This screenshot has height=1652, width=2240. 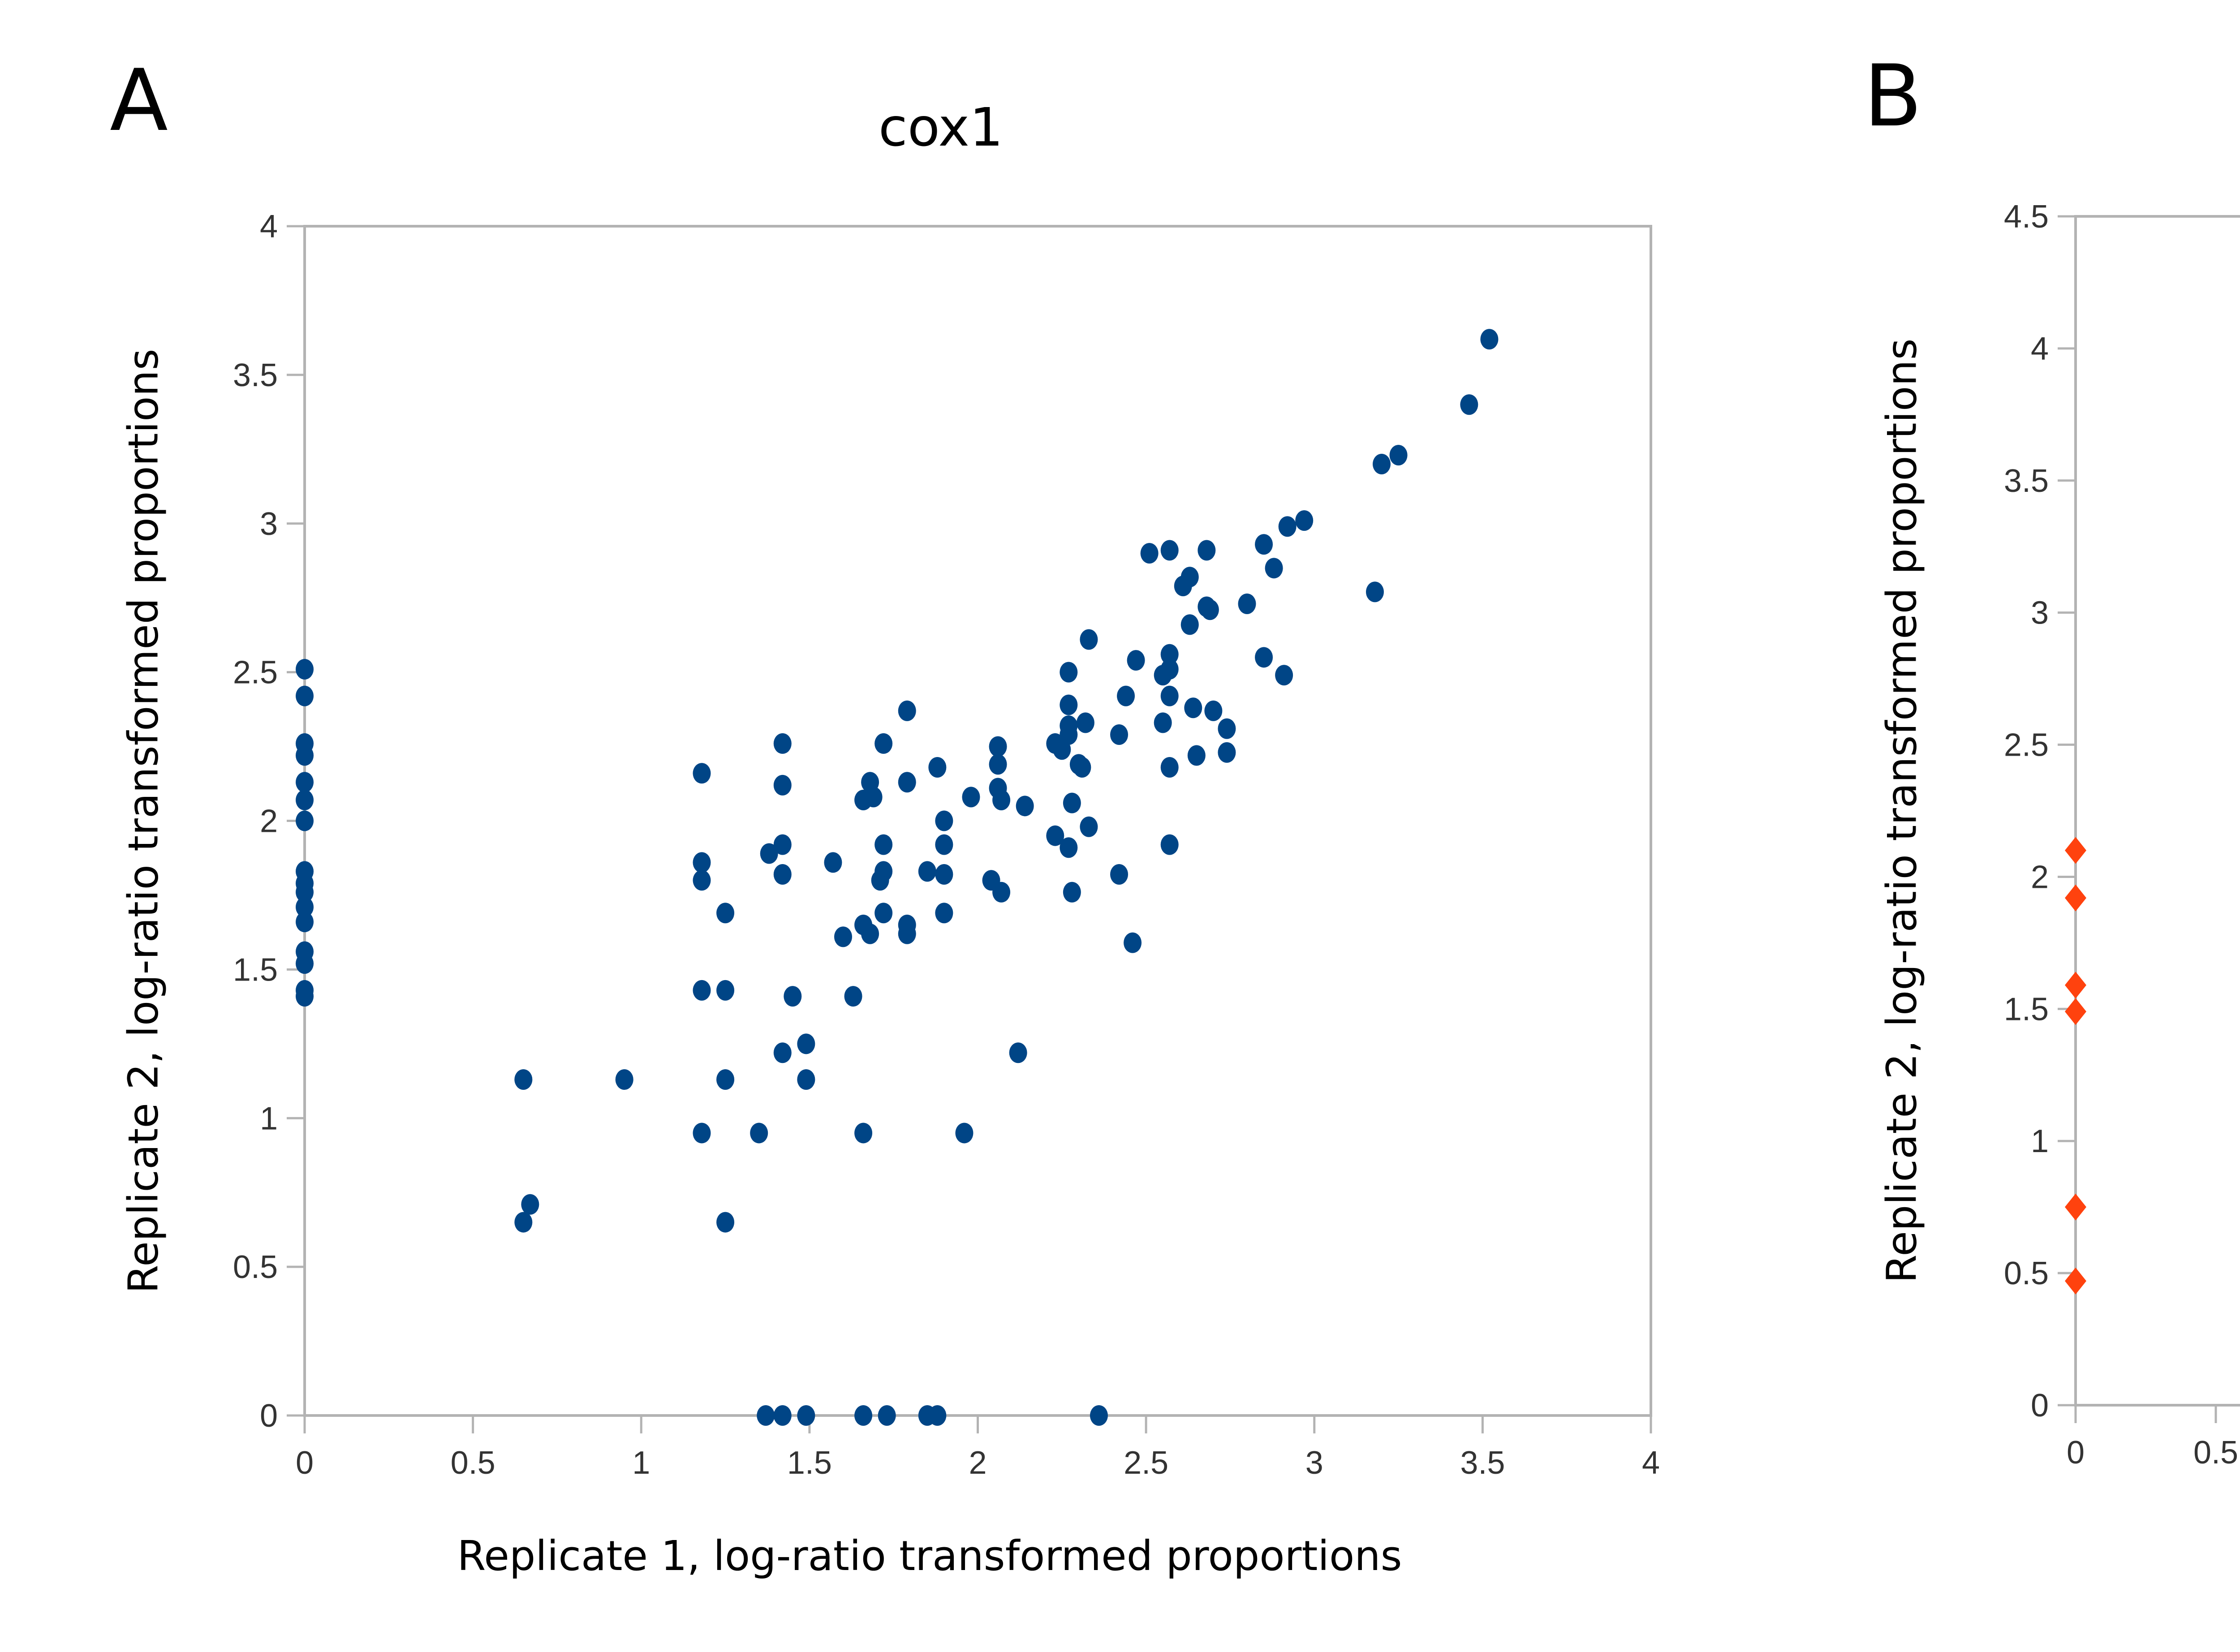 What do you see at coordinates (139, 100) in the screenshot?
I see `panel-letter-a: A` at bounding box center [139, 100].